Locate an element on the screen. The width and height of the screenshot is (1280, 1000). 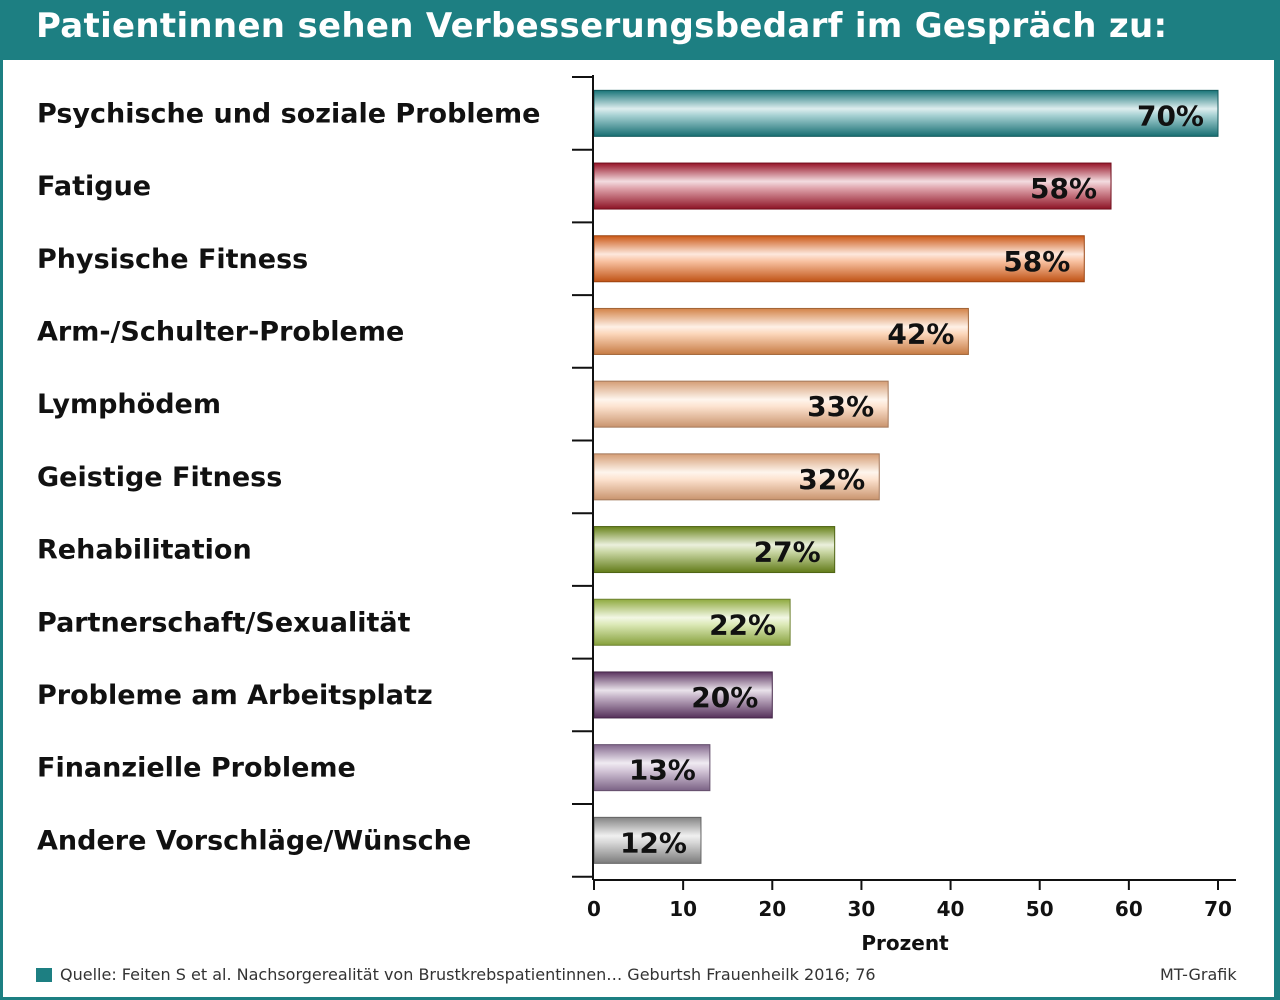
value-label: 32% is located at coordinates (831, 479).